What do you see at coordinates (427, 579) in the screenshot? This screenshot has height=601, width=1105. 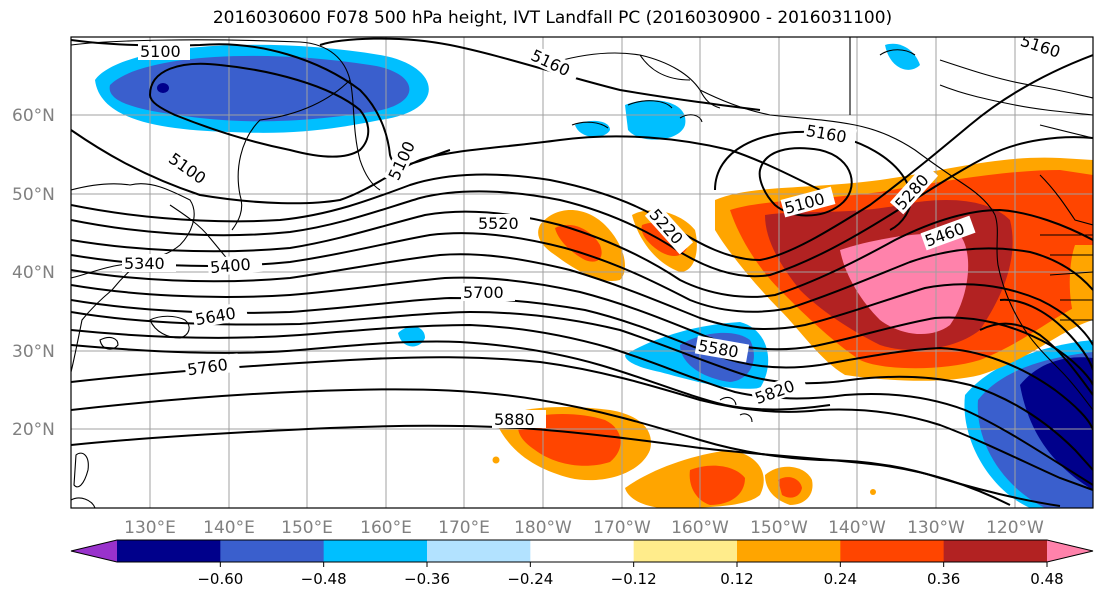 I see `colorbar-tick-label: −0.36` at bounding box center [427, 579].